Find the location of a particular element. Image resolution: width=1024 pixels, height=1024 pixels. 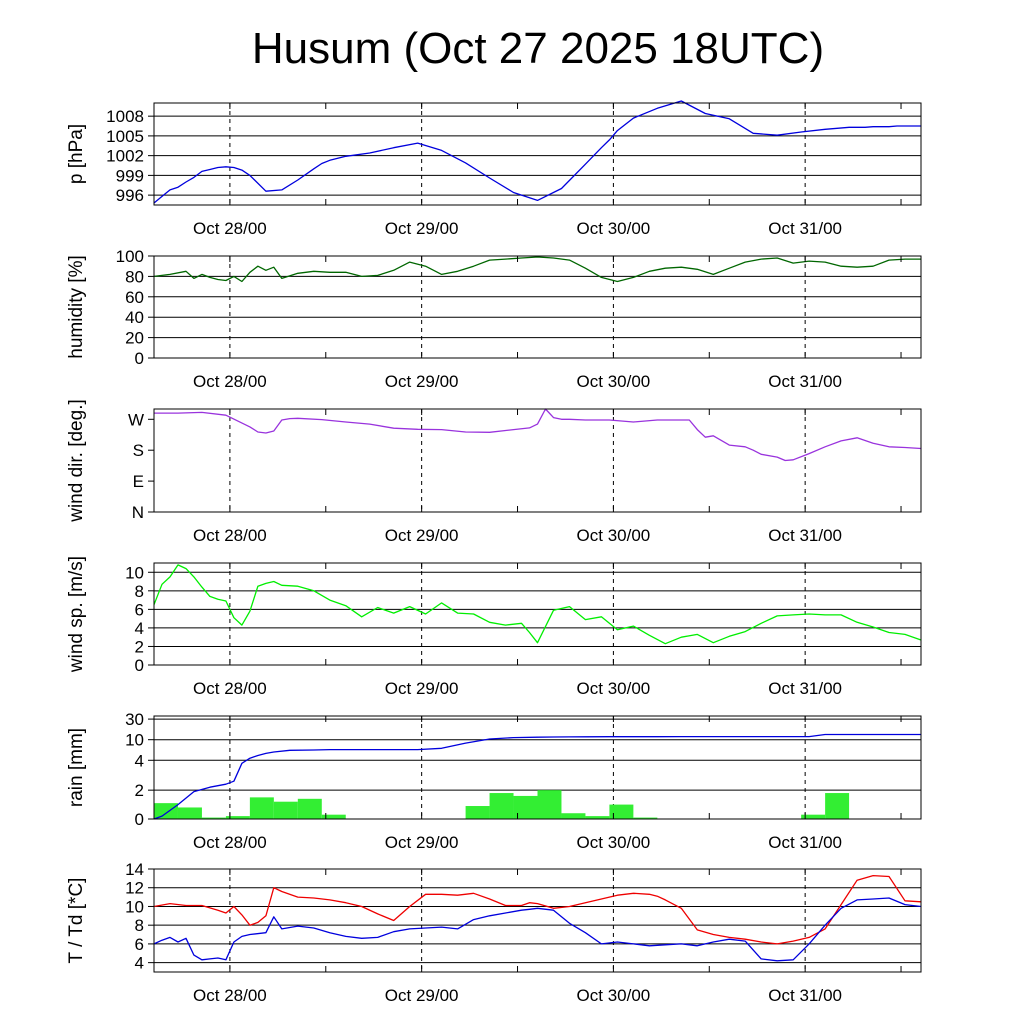

y-axis-label: T / Td [*C] is located at coordinates (76, 921).